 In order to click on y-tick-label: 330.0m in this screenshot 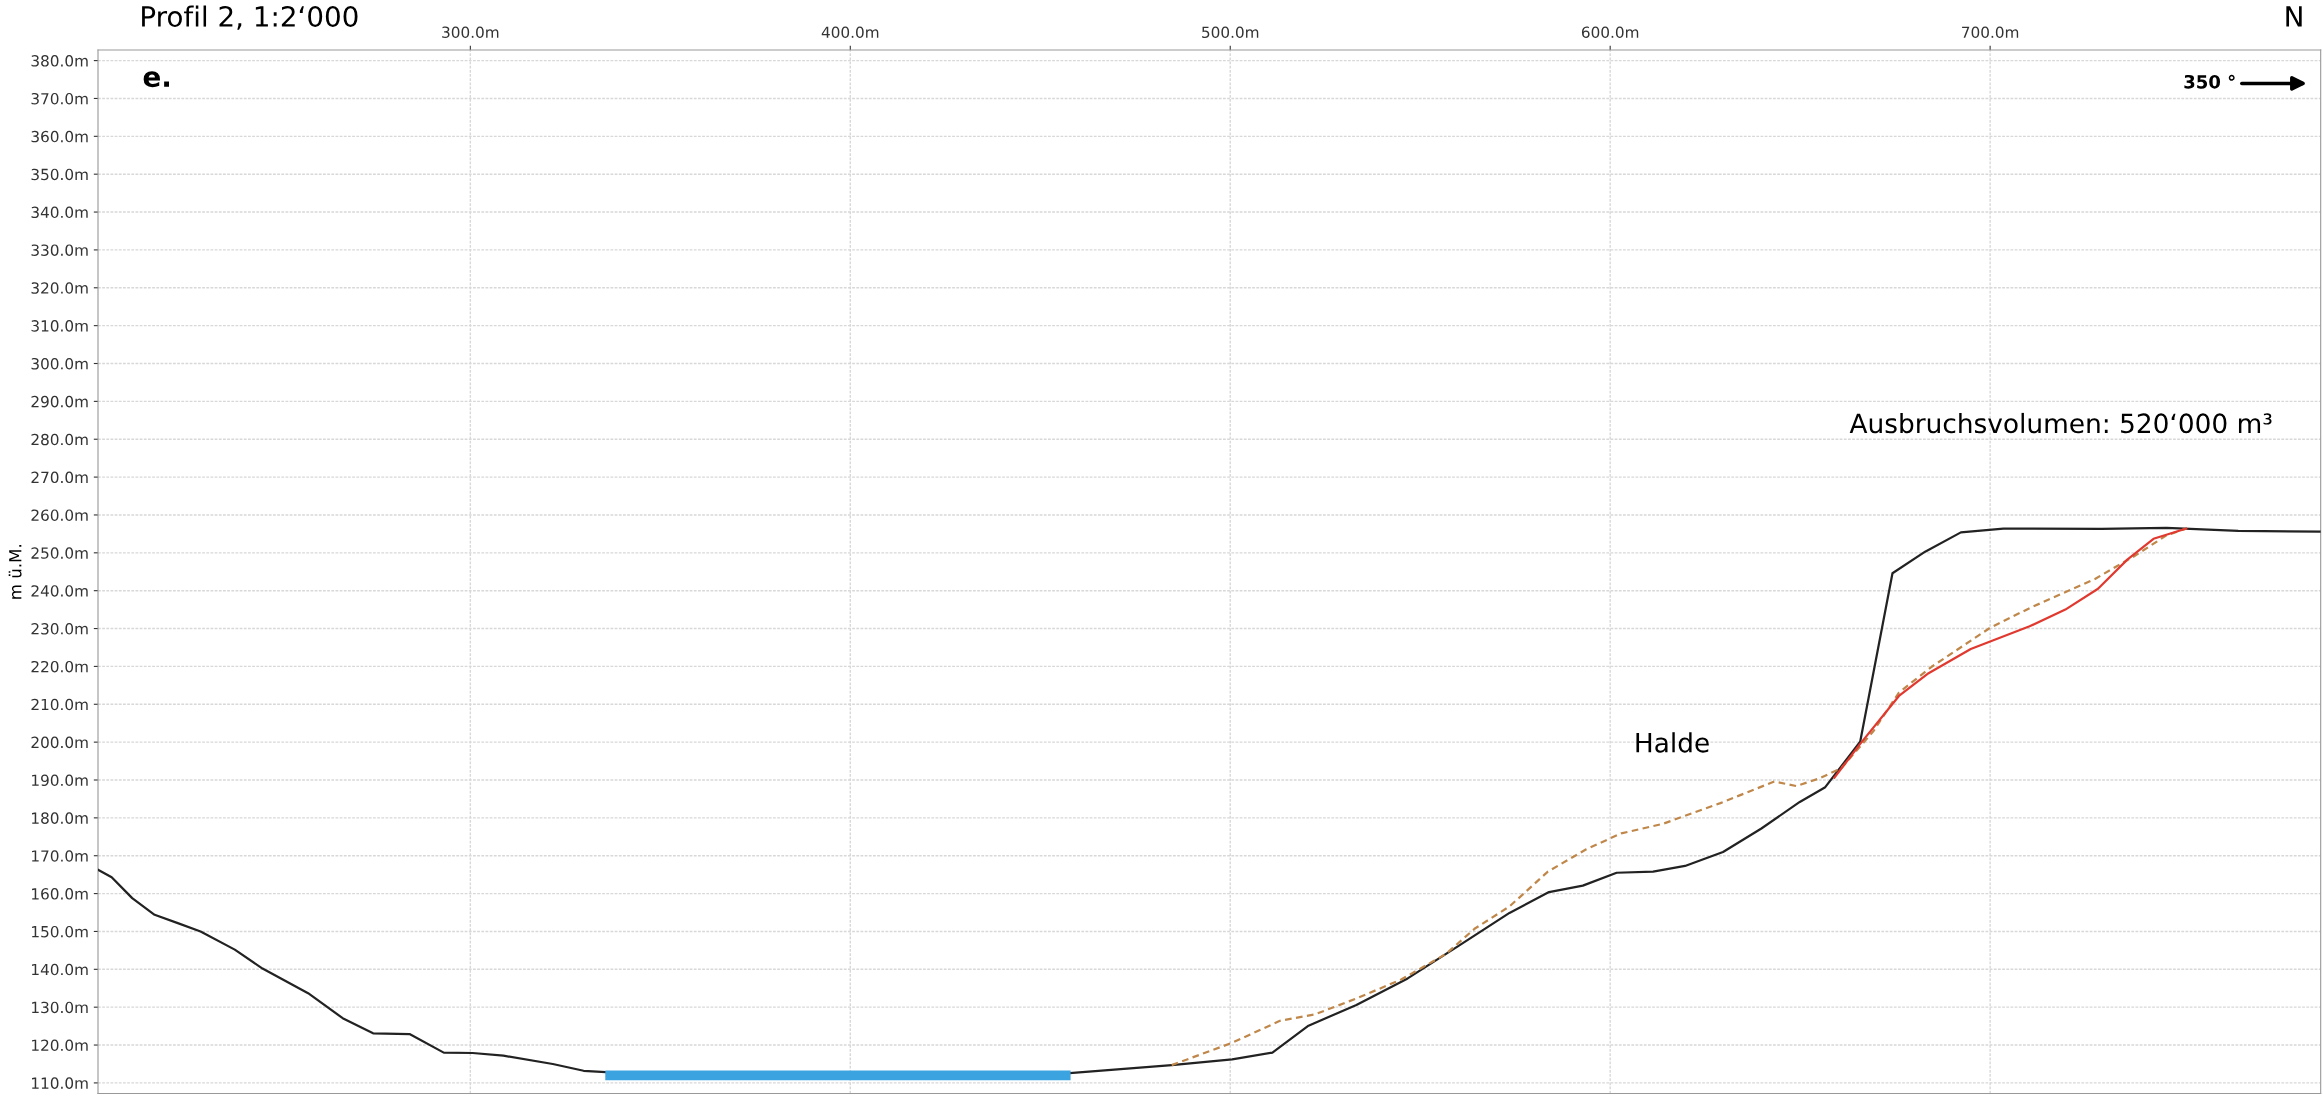, I will do `click(59, 250)`.